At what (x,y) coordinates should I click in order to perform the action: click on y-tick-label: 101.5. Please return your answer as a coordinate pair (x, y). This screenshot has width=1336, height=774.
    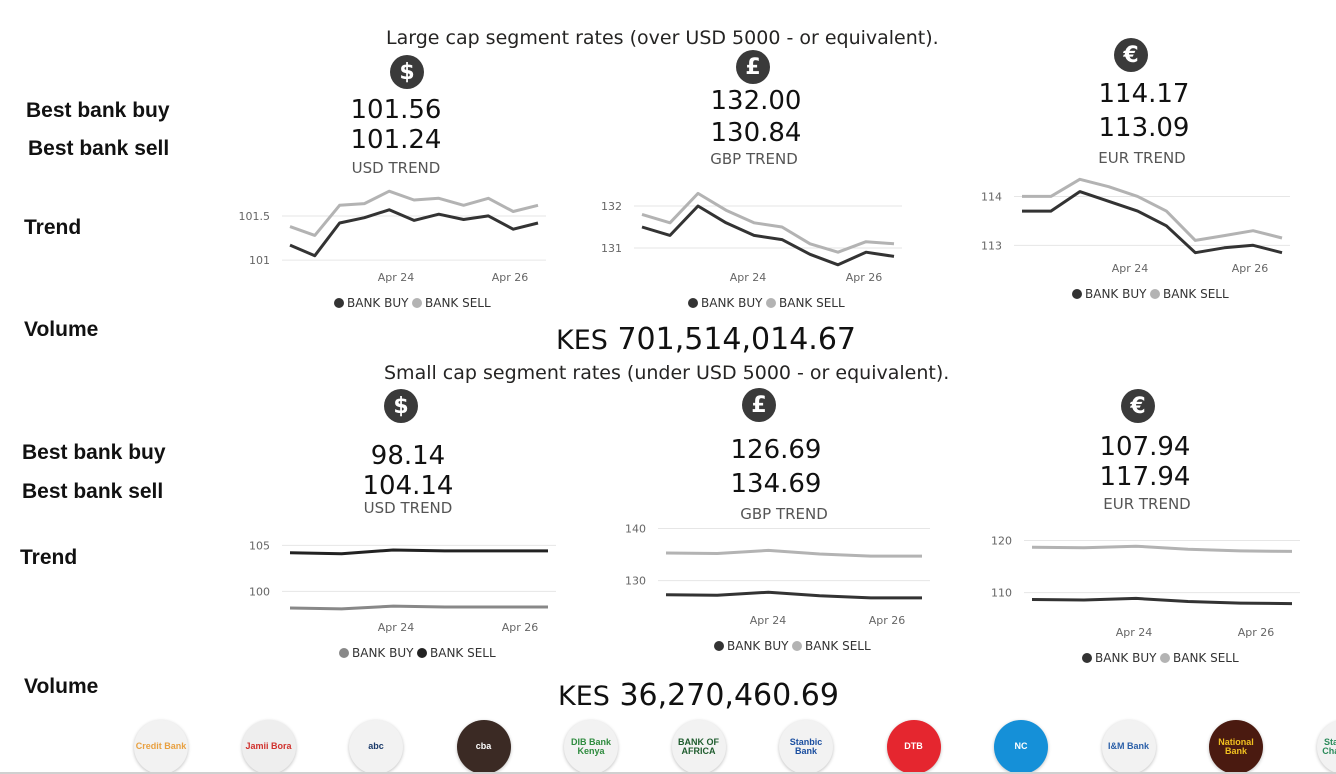
    Looking at the image, I should click on (255, 216).